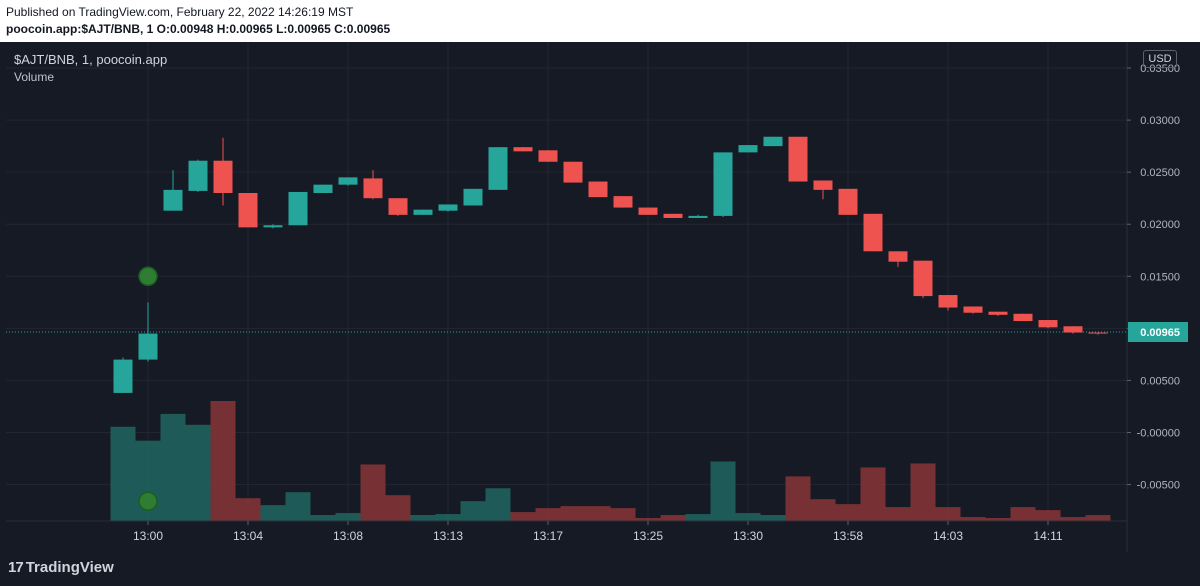  I want to click on time-tick-label: 13:04, so click(248, 536).